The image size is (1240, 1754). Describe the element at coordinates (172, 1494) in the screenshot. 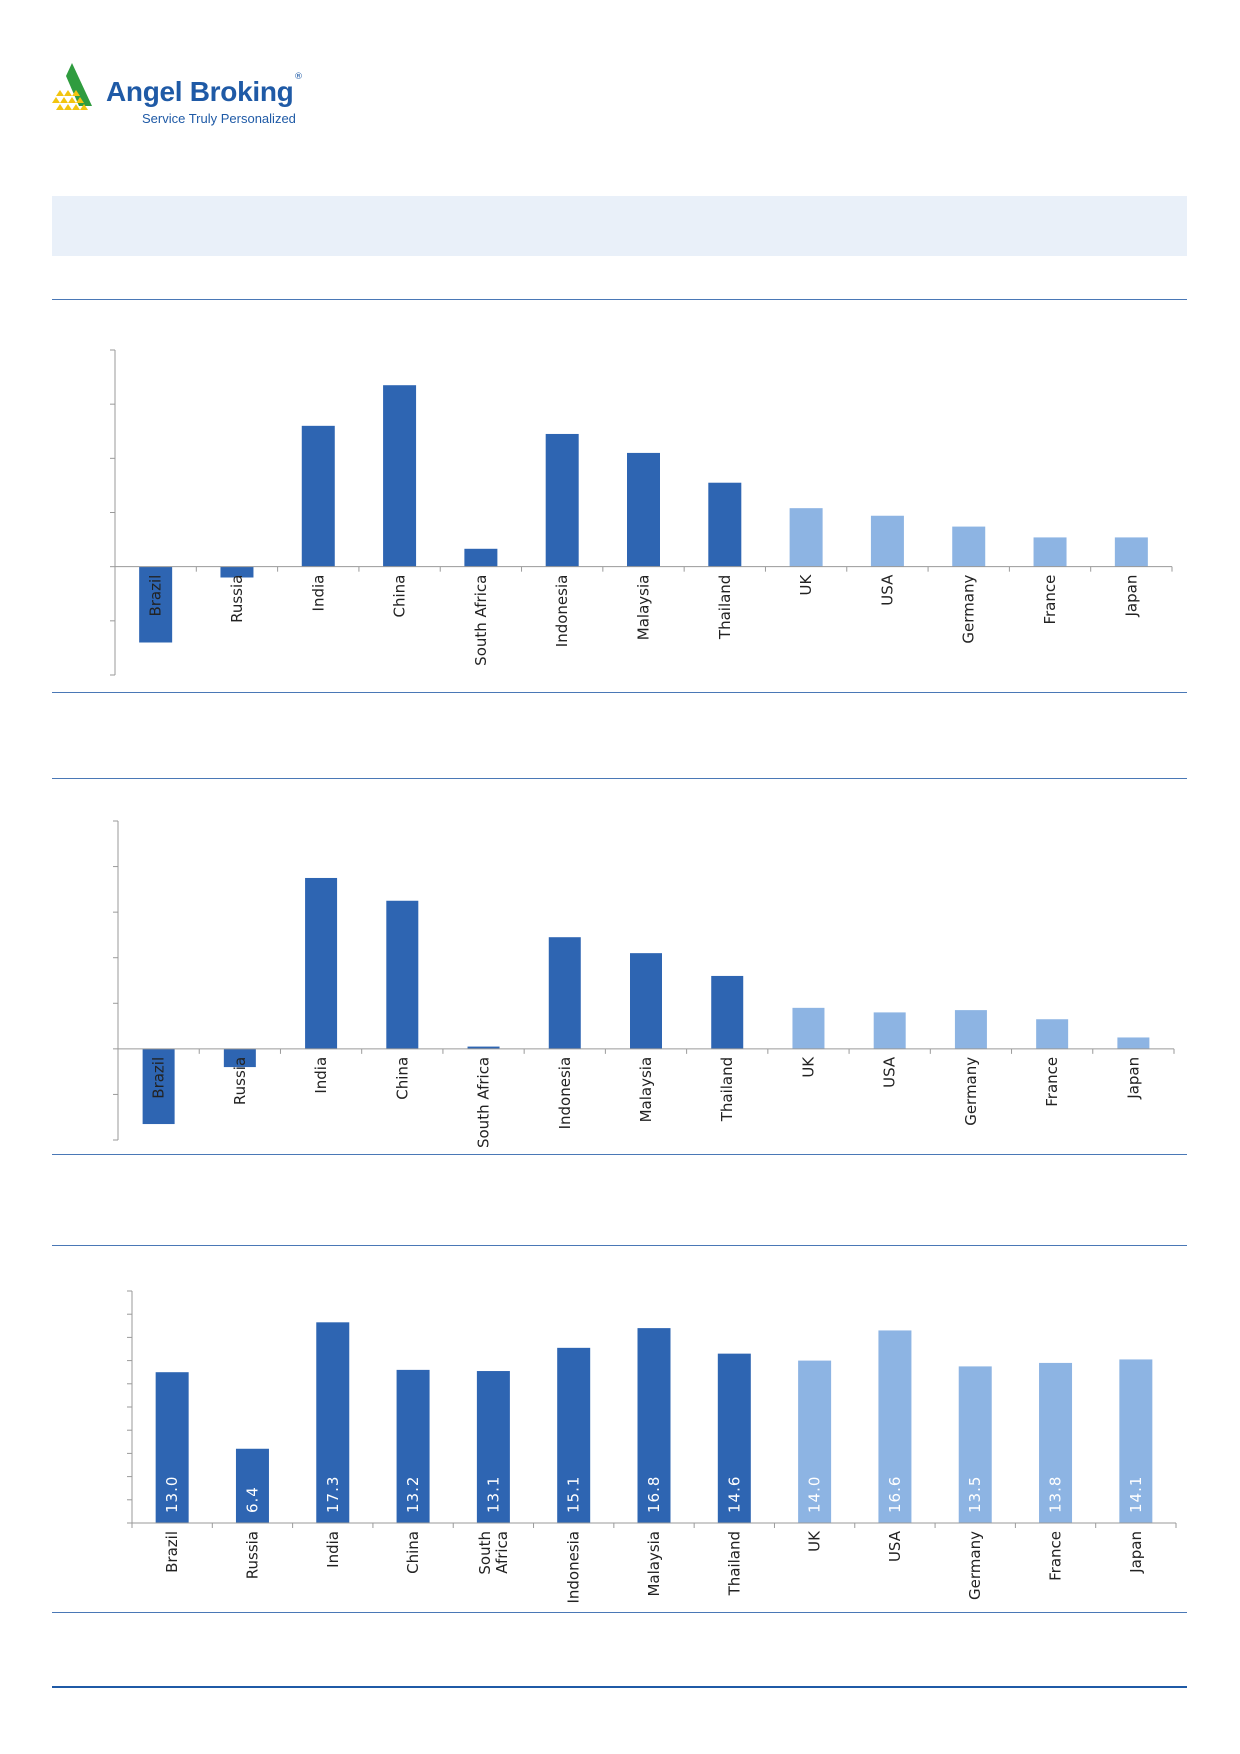

I see `value-label-brazil: 13.0` at that location.